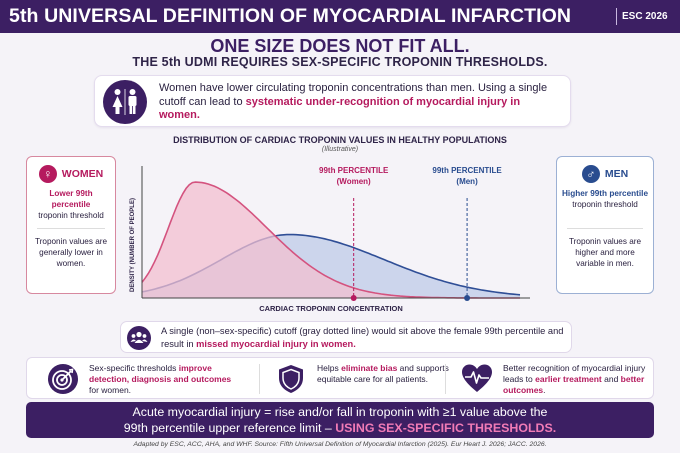  I want to click on benefit-3-bold2: better outcomes, so click(574, 384).